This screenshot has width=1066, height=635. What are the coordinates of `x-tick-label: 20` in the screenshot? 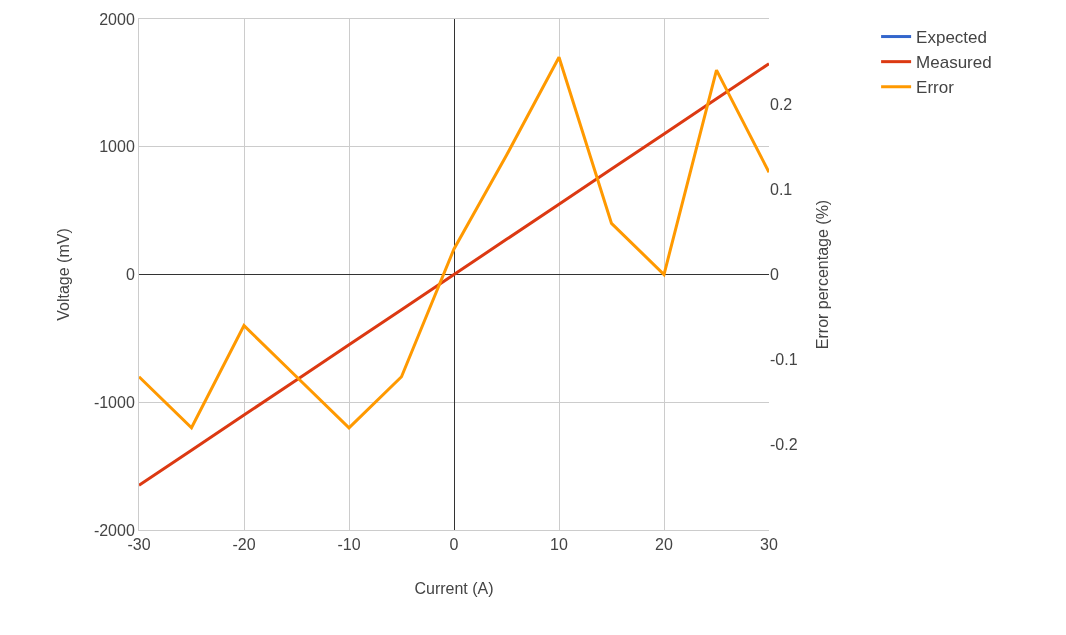 It's located at (664, 545).